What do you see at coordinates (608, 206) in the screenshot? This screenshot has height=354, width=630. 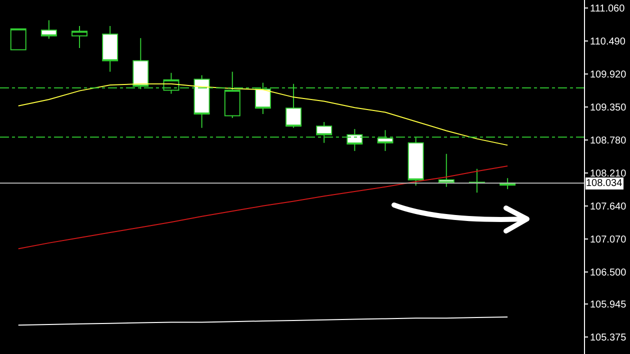 I see `y-tick-label: 107.640` at bounding box center [608, 206].